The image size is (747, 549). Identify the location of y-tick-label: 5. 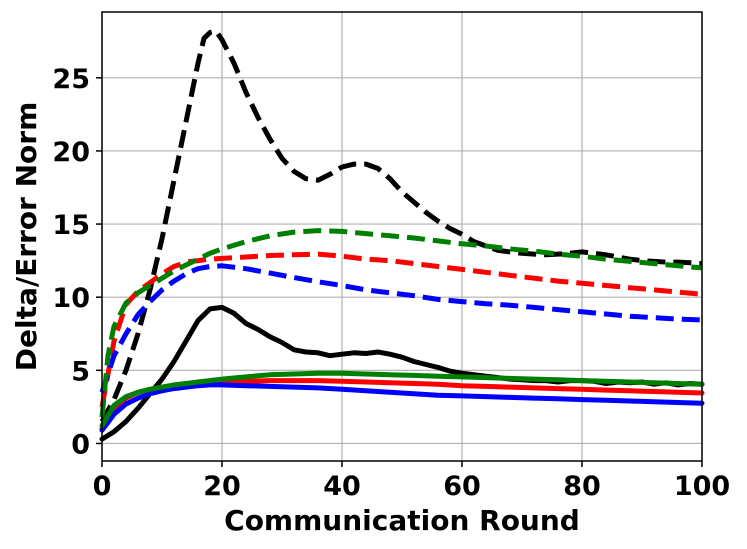
(80, 371).